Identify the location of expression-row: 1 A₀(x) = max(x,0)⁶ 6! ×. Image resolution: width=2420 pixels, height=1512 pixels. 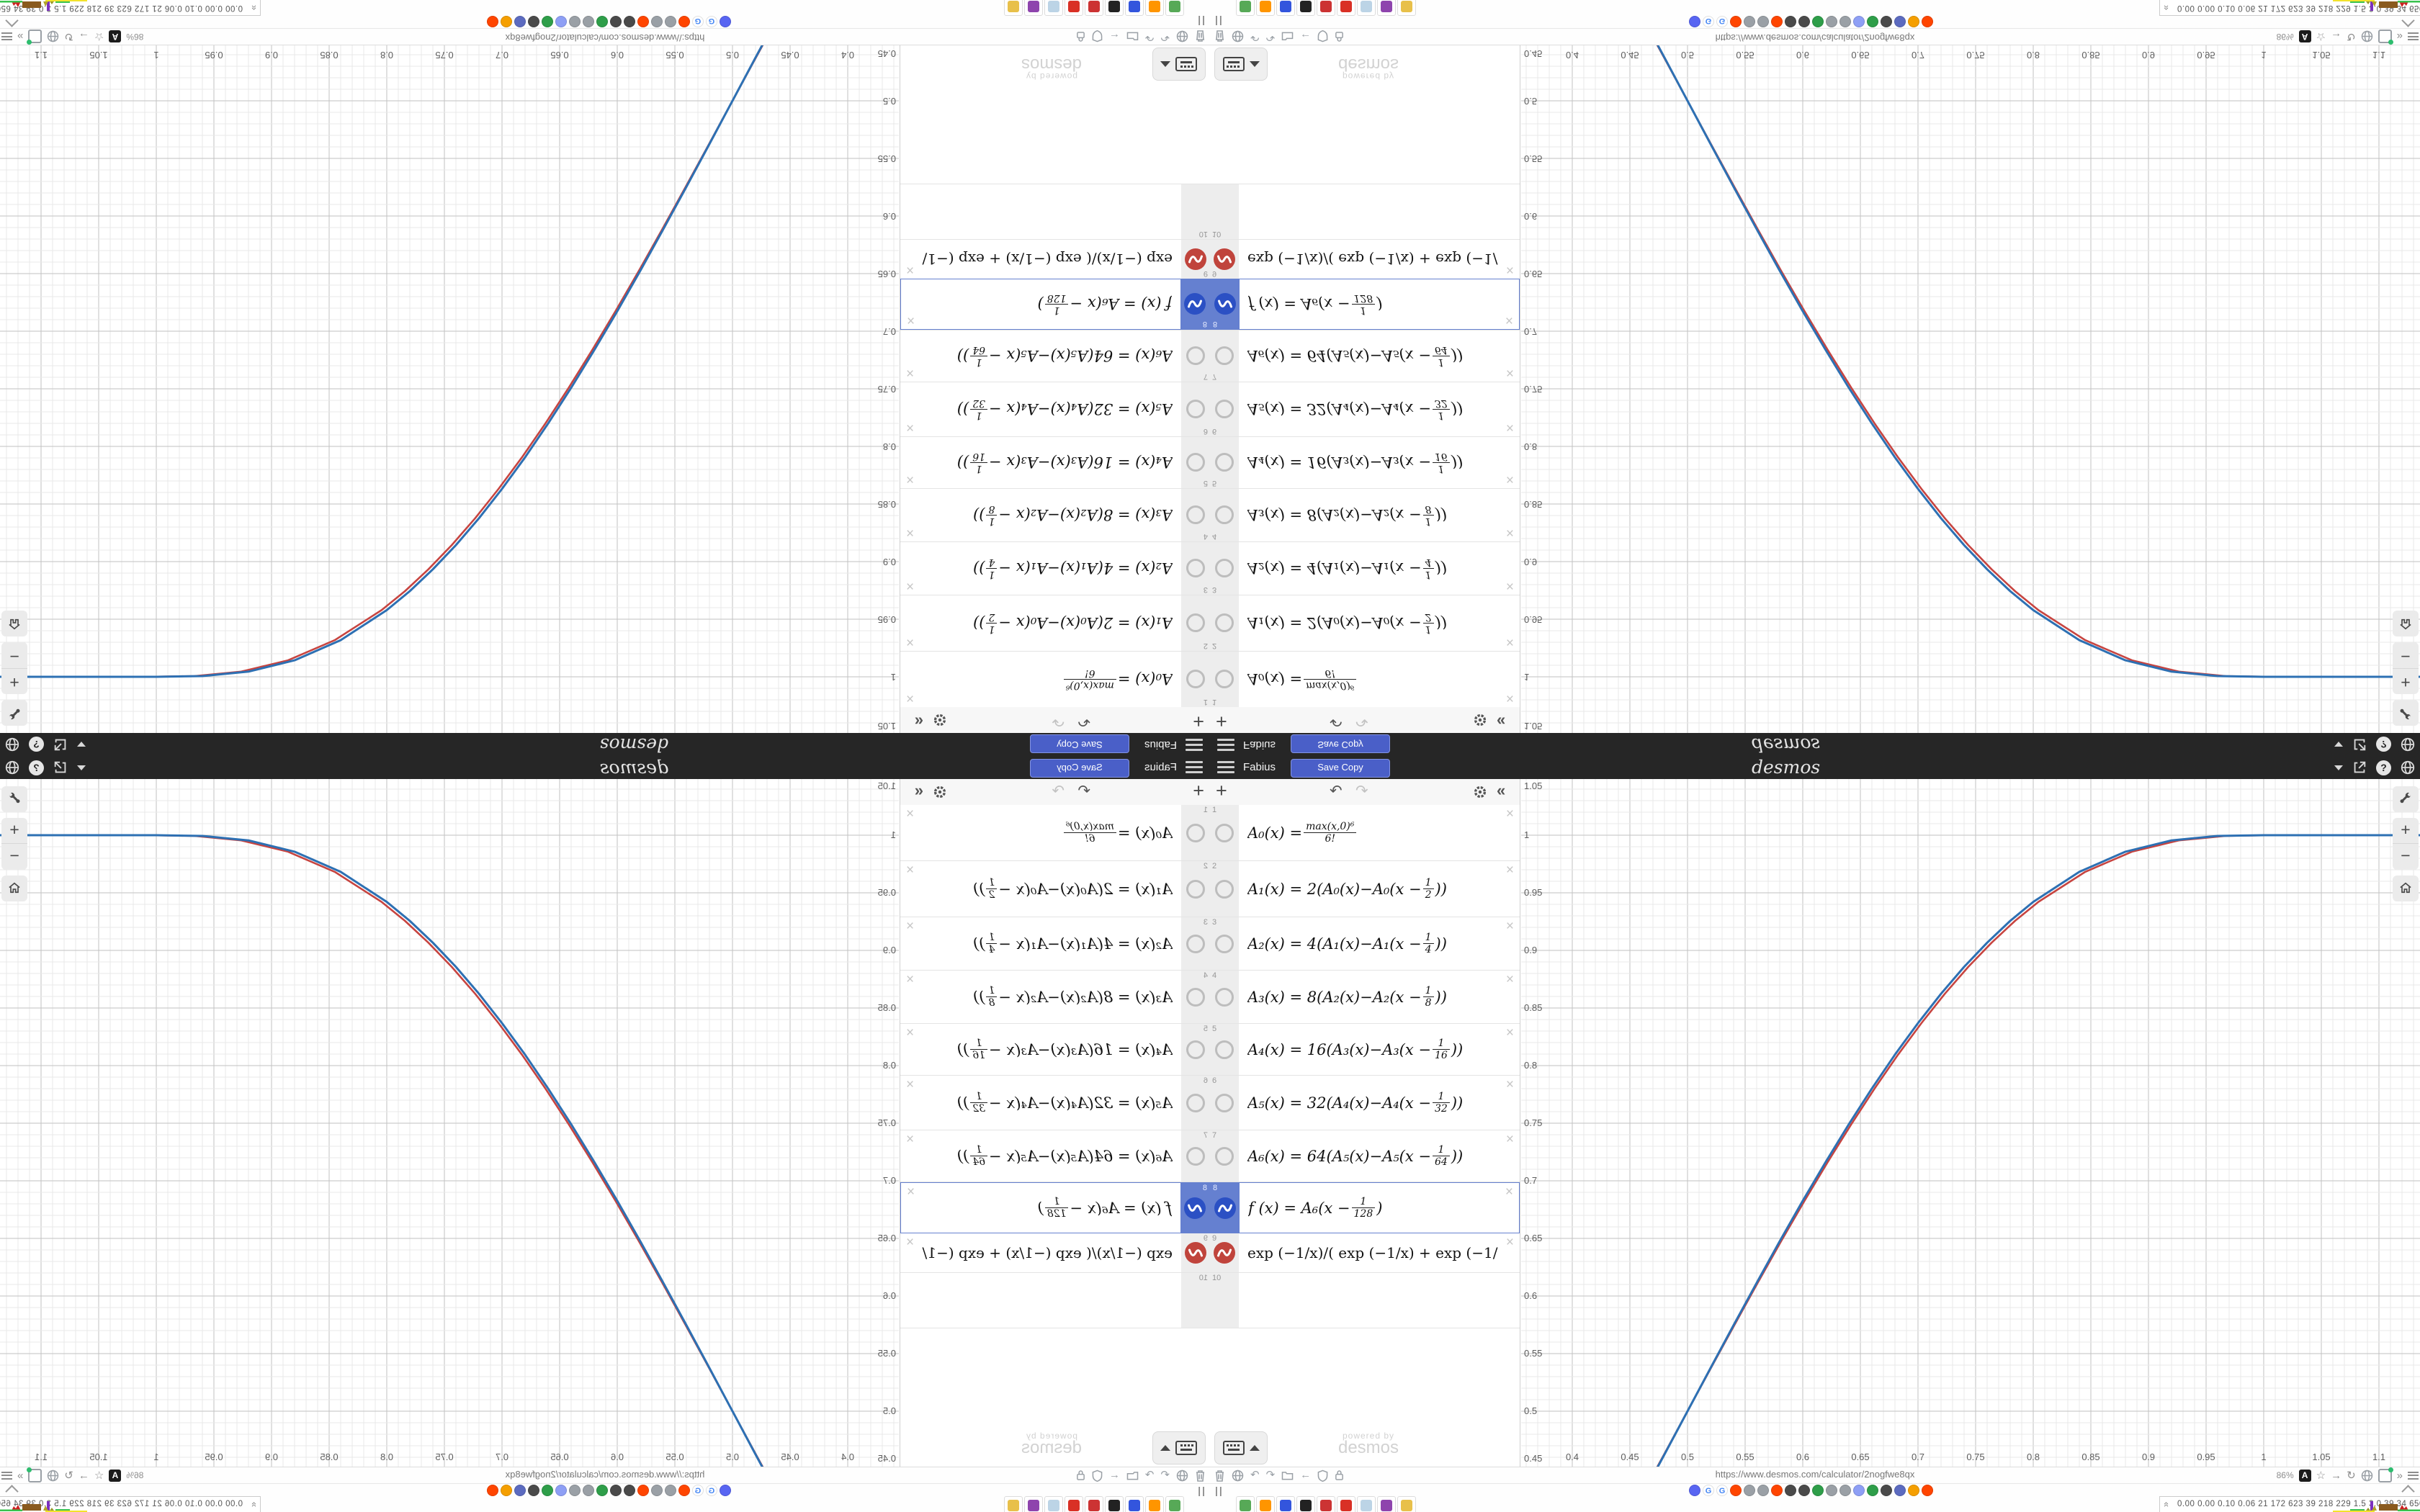
(1365, 679).